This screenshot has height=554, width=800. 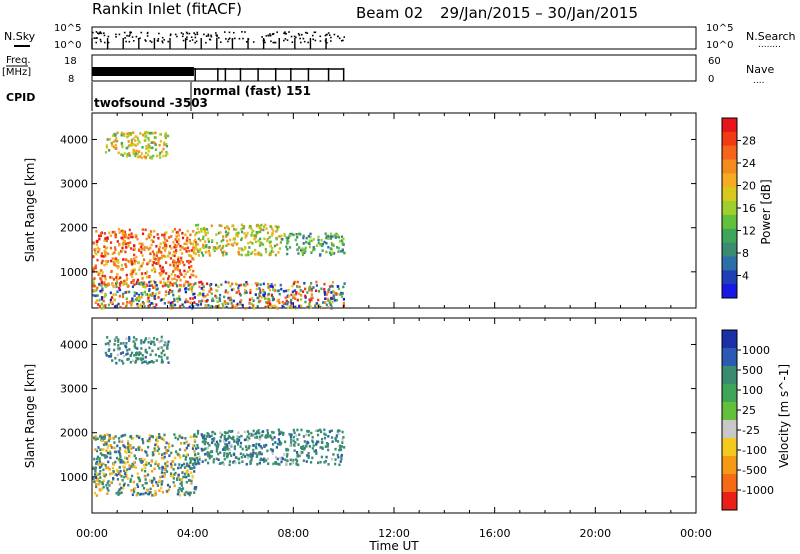 What do you see at coordinates (219, 416) in the screenshot?
I see `velocity-heatmap` at bounding box center [219, 416].